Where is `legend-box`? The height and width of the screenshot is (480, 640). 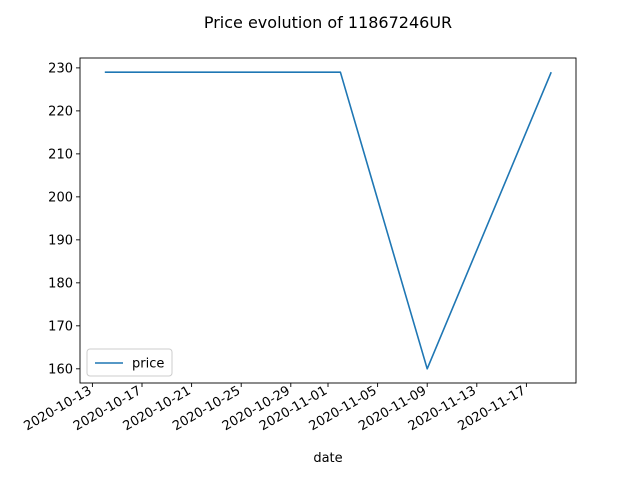 legend-box is located at coordinates (129, 362).